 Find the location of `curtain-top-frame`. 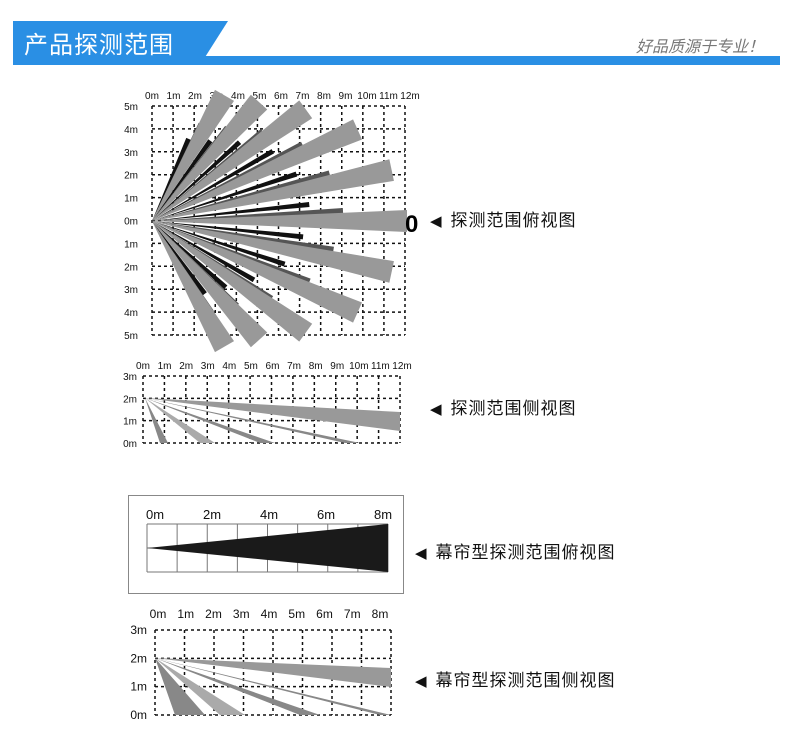

curtain-top-frame is located at coordinates (266, 544).